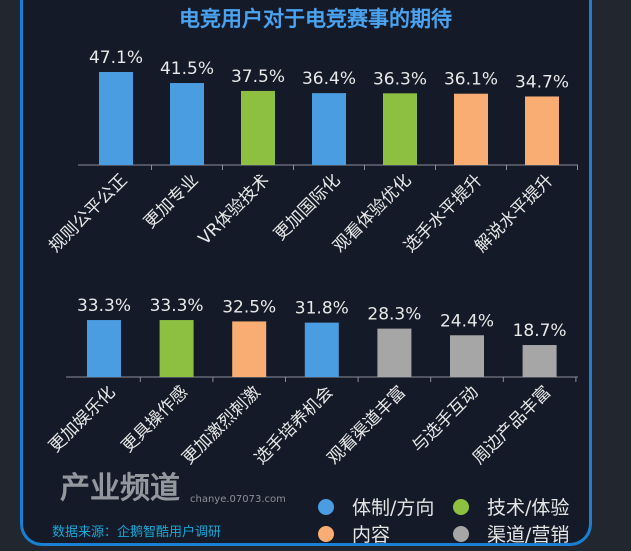 The image size is (631, 551). I want to click on legend-label: 内容, so click(371, 535).